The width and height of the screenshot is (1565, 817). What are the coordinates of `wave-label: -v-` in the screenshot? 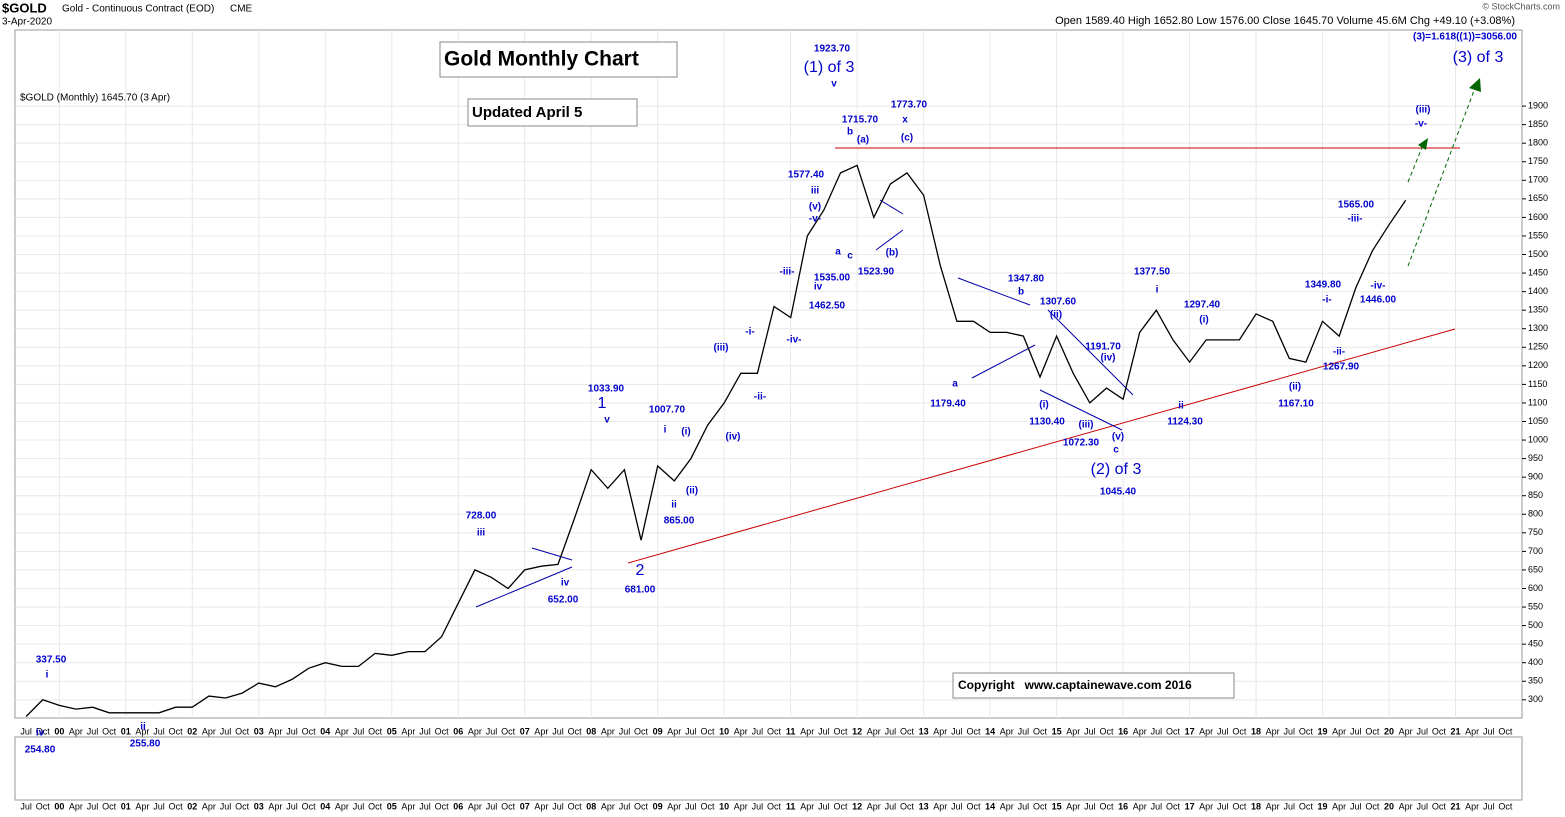 It's located at (1421, 124).